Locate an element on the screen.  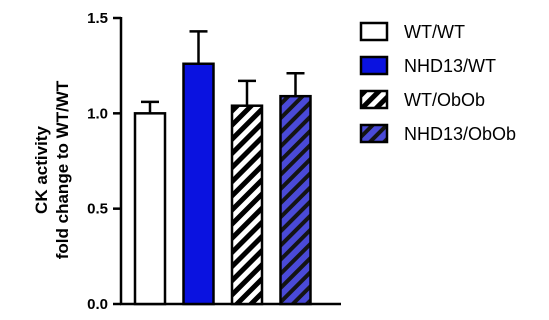
y-tick-label: 1.5 is located at coordinates (97, 18).